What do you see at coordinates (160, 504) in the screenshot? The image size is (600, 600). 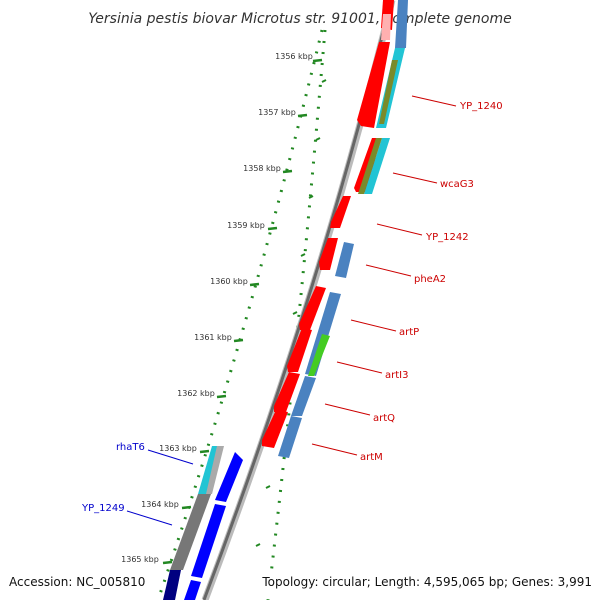 I see `tick-label: 1364 kbp` at bounding box center [160, 504].